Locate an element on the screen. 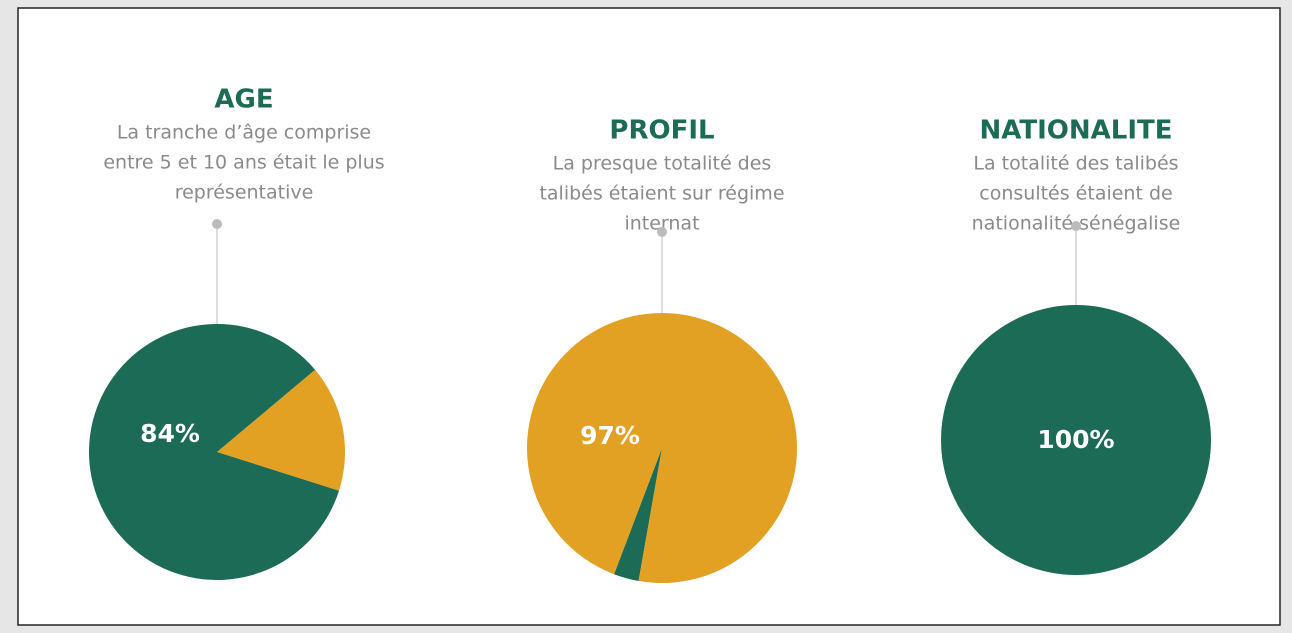 The image size is (1292, 633). value-label: 100% is located at coordinates (1075, 439).